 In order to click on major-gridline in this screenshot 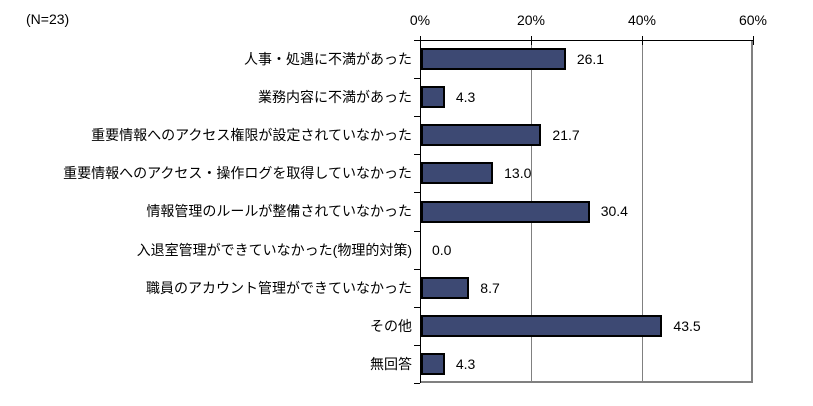, I will do `click(642, 211)`.